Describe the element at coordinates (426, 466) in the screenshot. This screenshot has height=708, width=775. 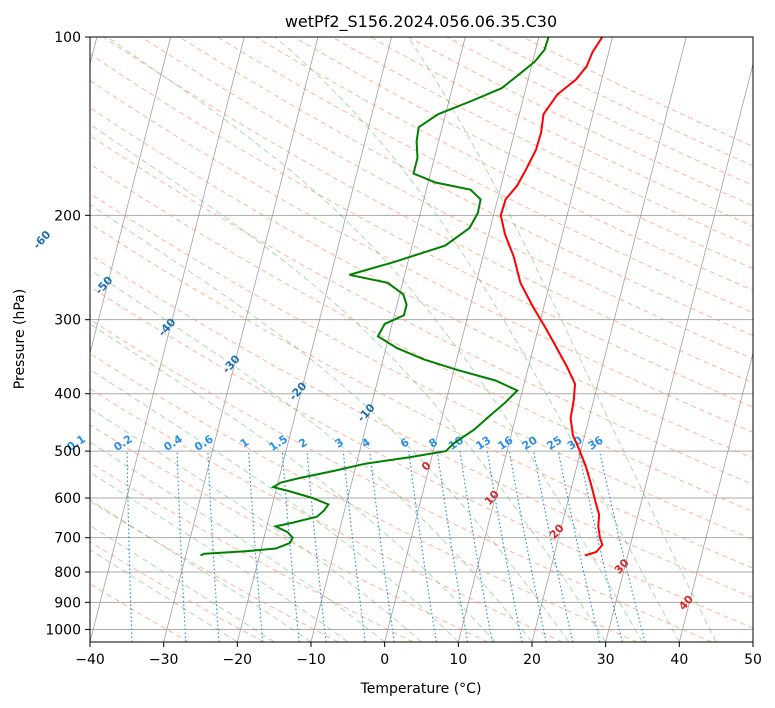
I see `isotherm-label: 0` at that location.